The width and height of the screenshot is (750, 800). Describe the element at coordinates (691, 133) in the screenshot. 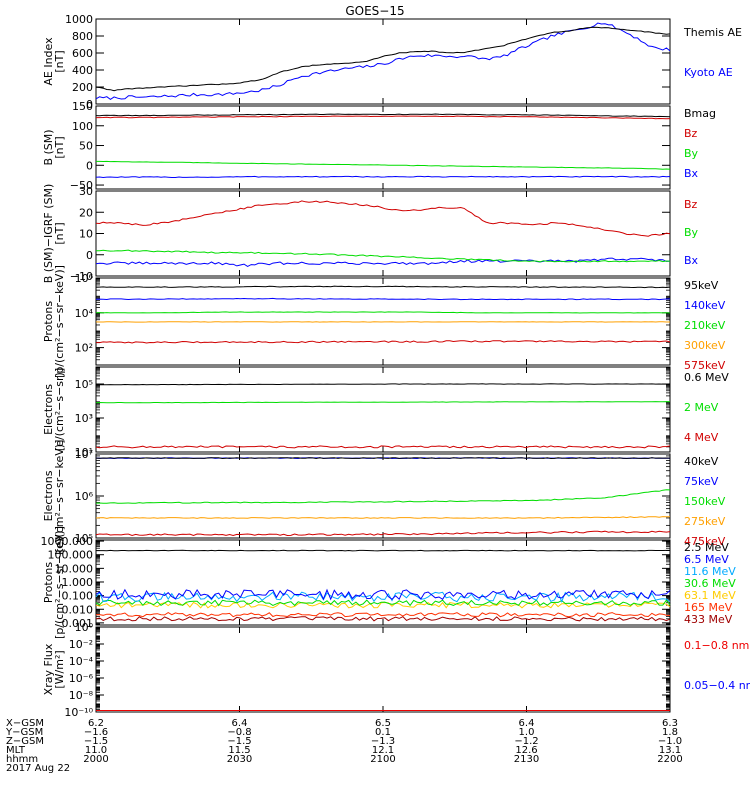

I see `legend-label: Bz` at that location.